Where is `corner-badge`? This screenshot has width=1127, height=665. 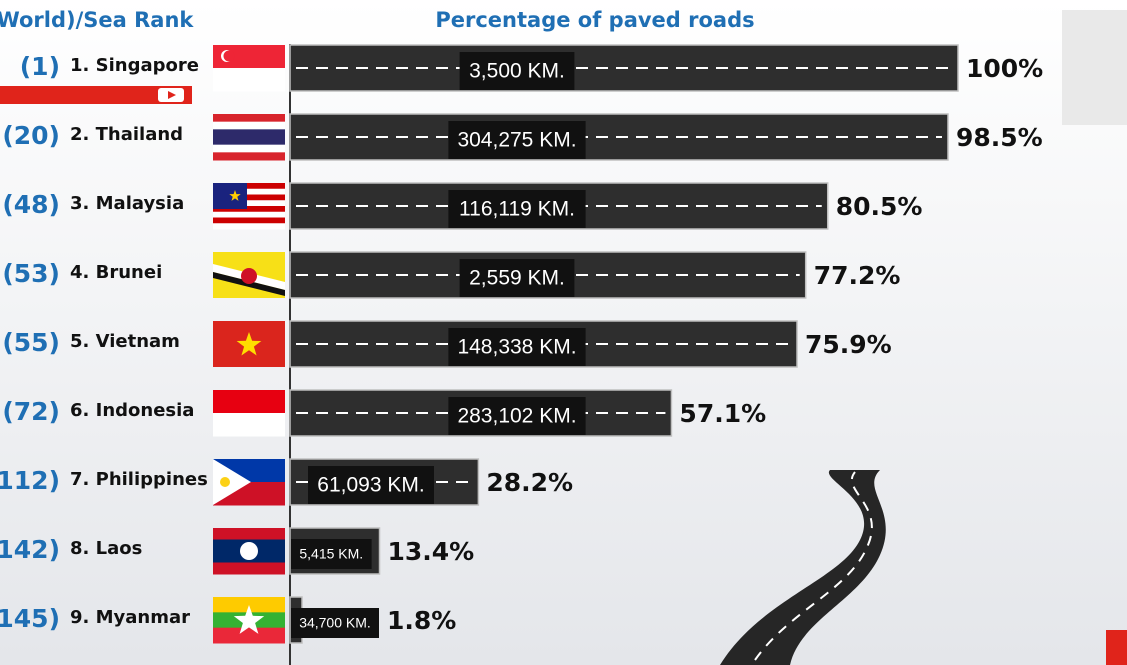 corner-badge is located at coordinates (1116, 647).